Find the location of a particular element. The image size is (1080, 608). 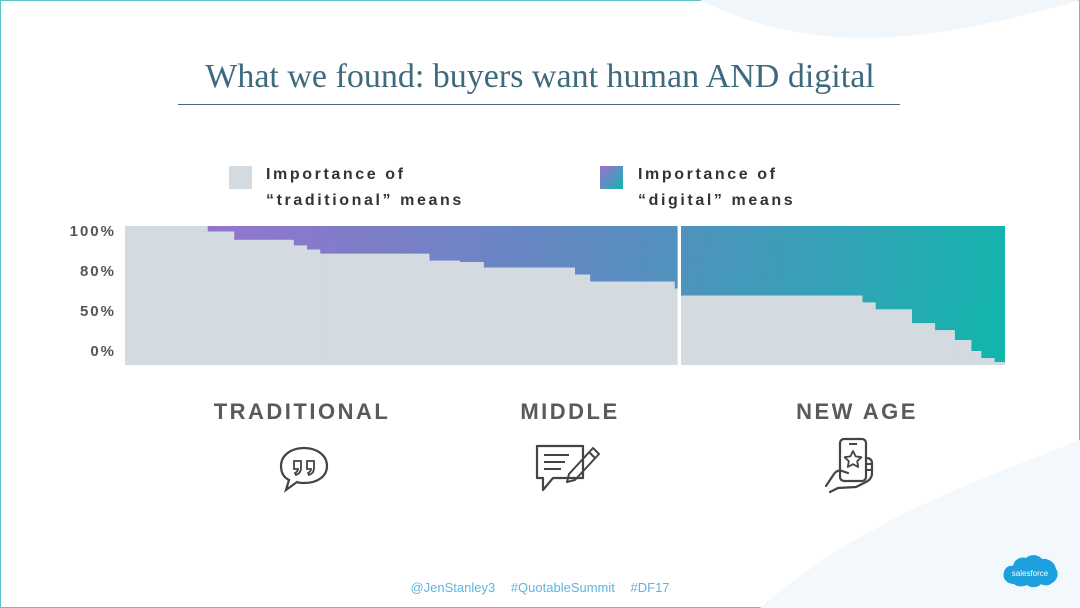

legend-digital-line2: “digital” means is located at coordinates (717, 200).